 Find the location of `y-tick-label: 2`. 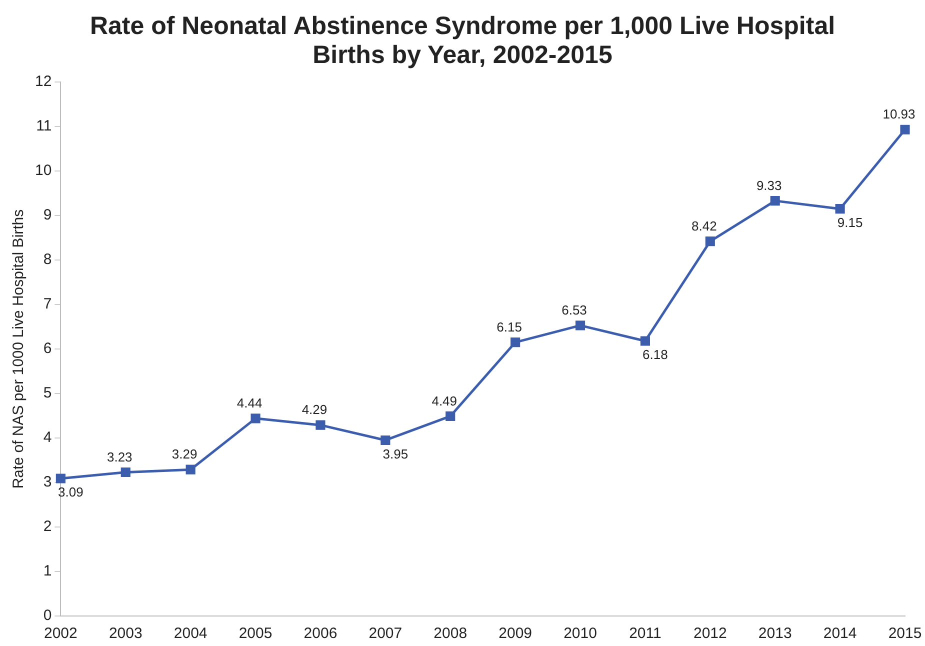

y-tick-label: 2 is located at coordinates (47, 527).